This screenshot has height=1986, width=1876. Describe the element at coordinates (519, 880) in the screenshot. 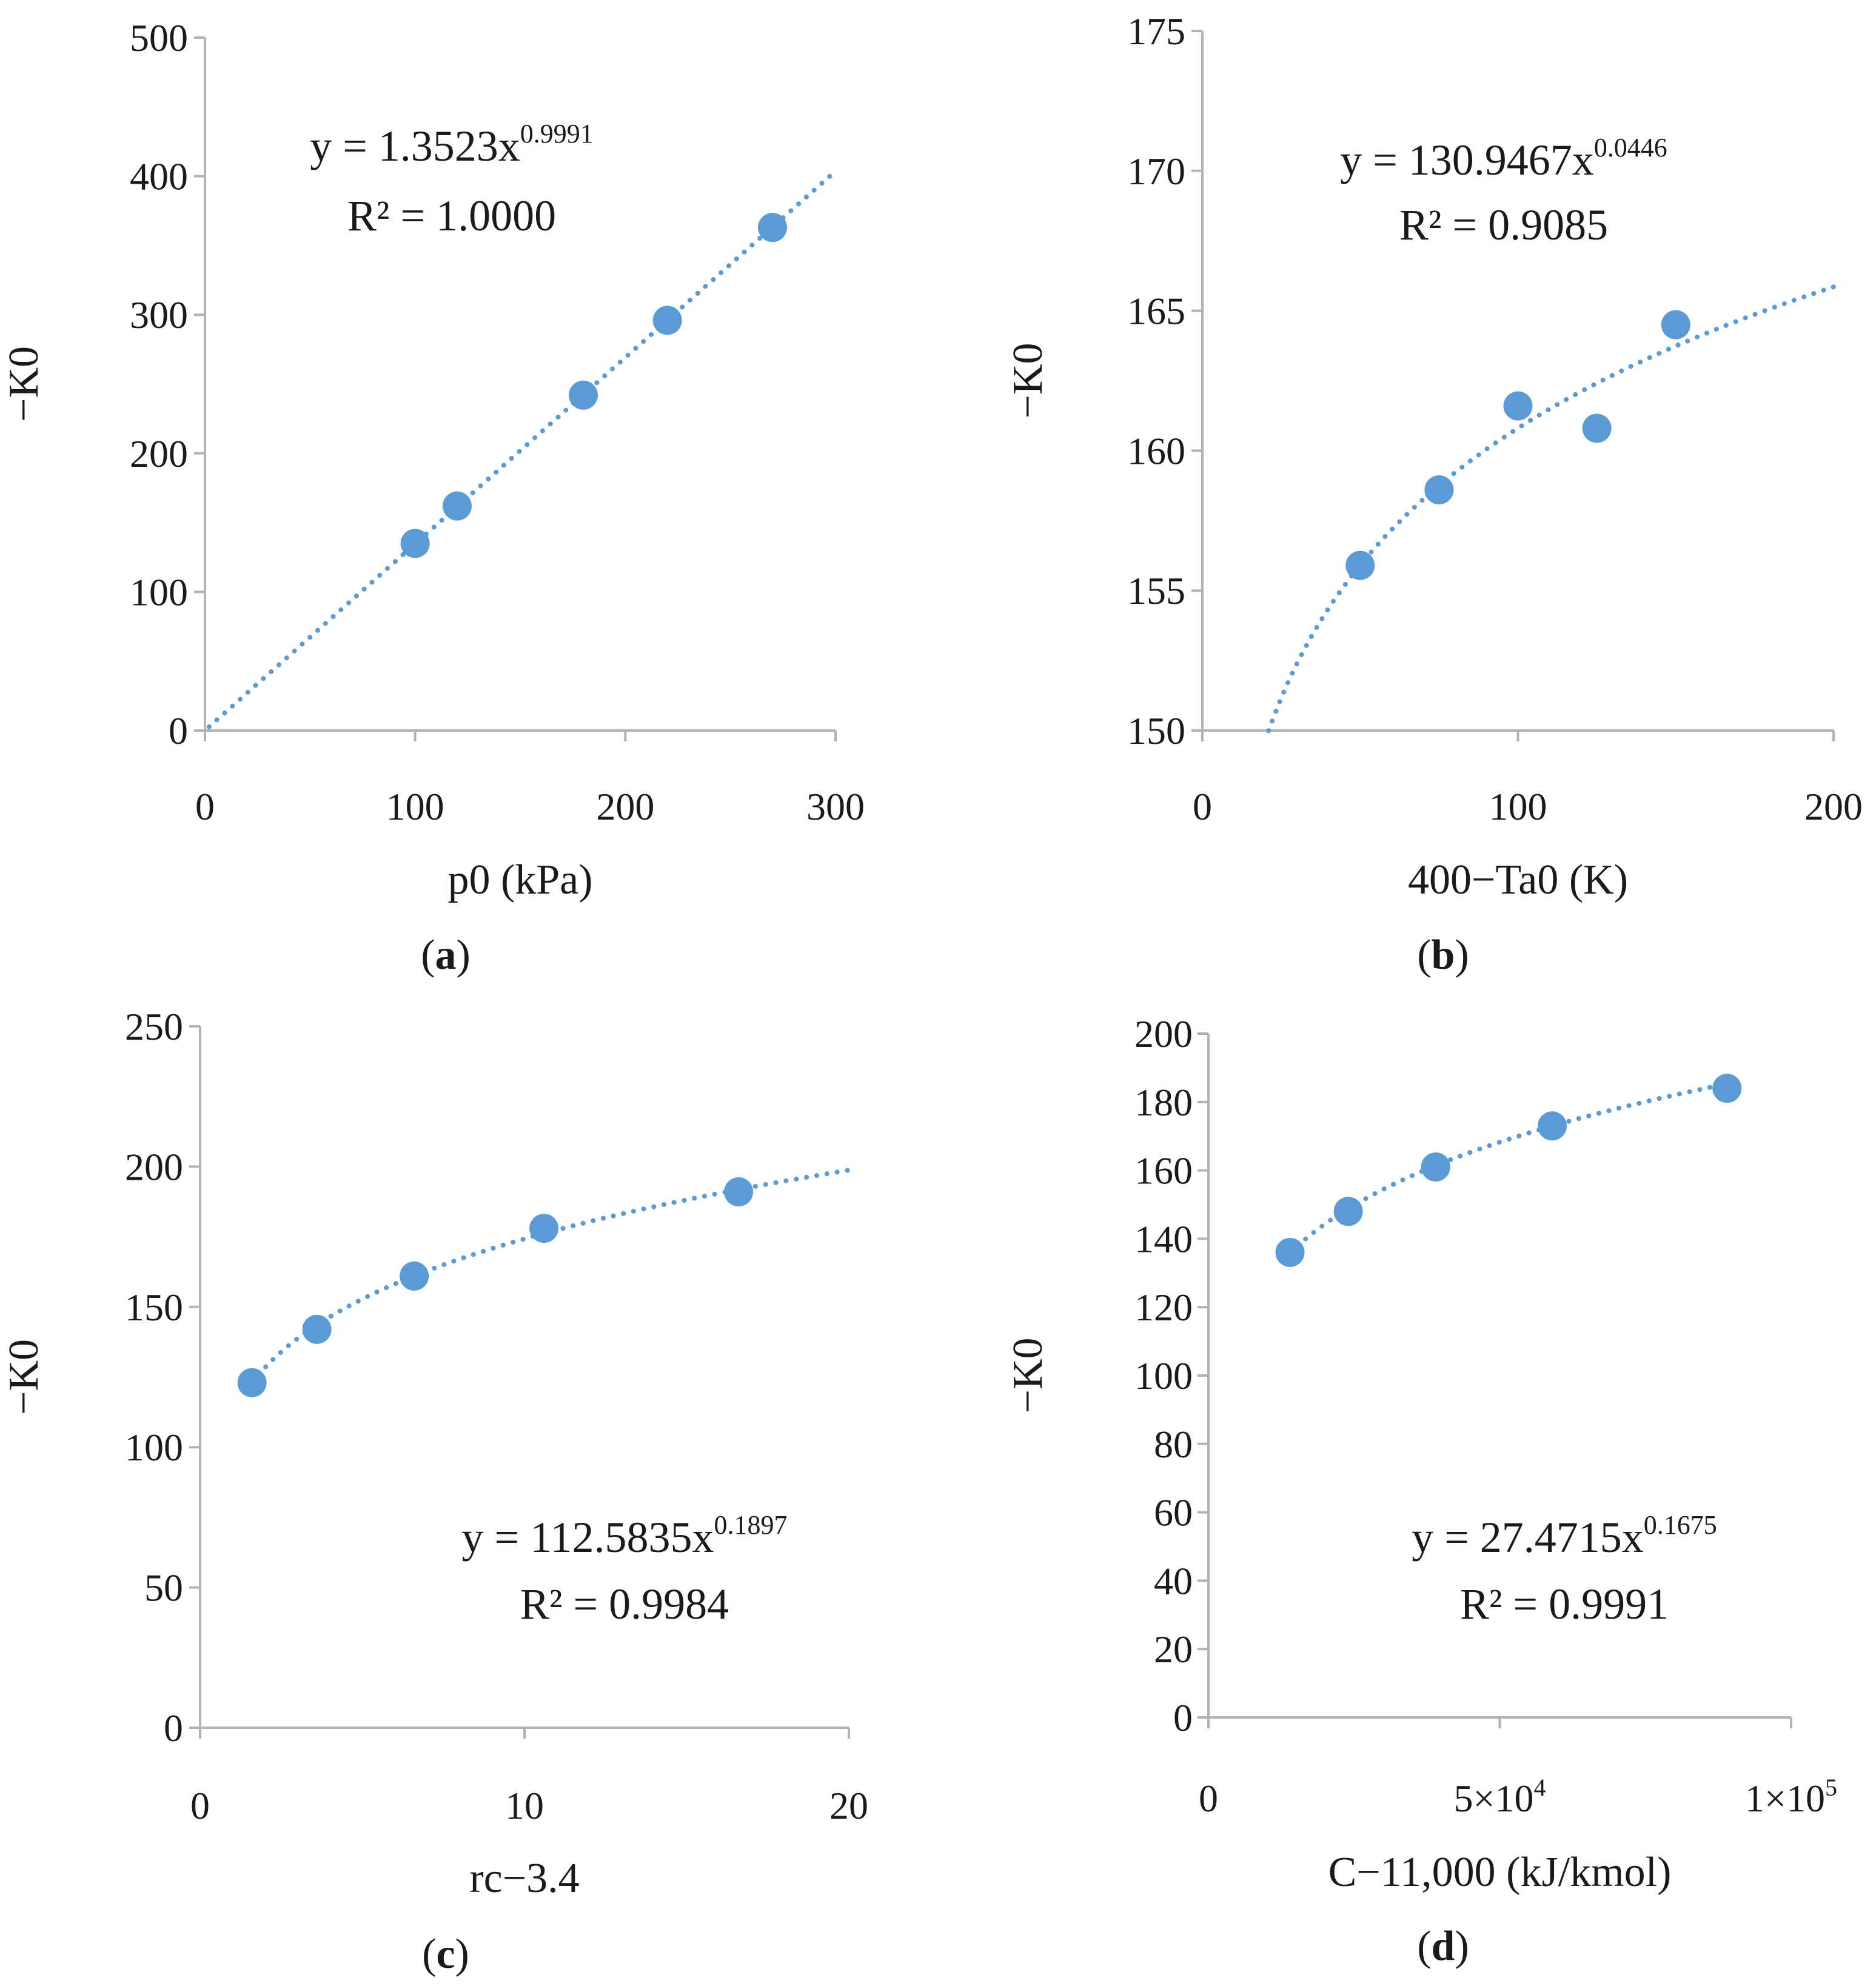

I see `x-axis-title: p0 (kPa)` at that location.